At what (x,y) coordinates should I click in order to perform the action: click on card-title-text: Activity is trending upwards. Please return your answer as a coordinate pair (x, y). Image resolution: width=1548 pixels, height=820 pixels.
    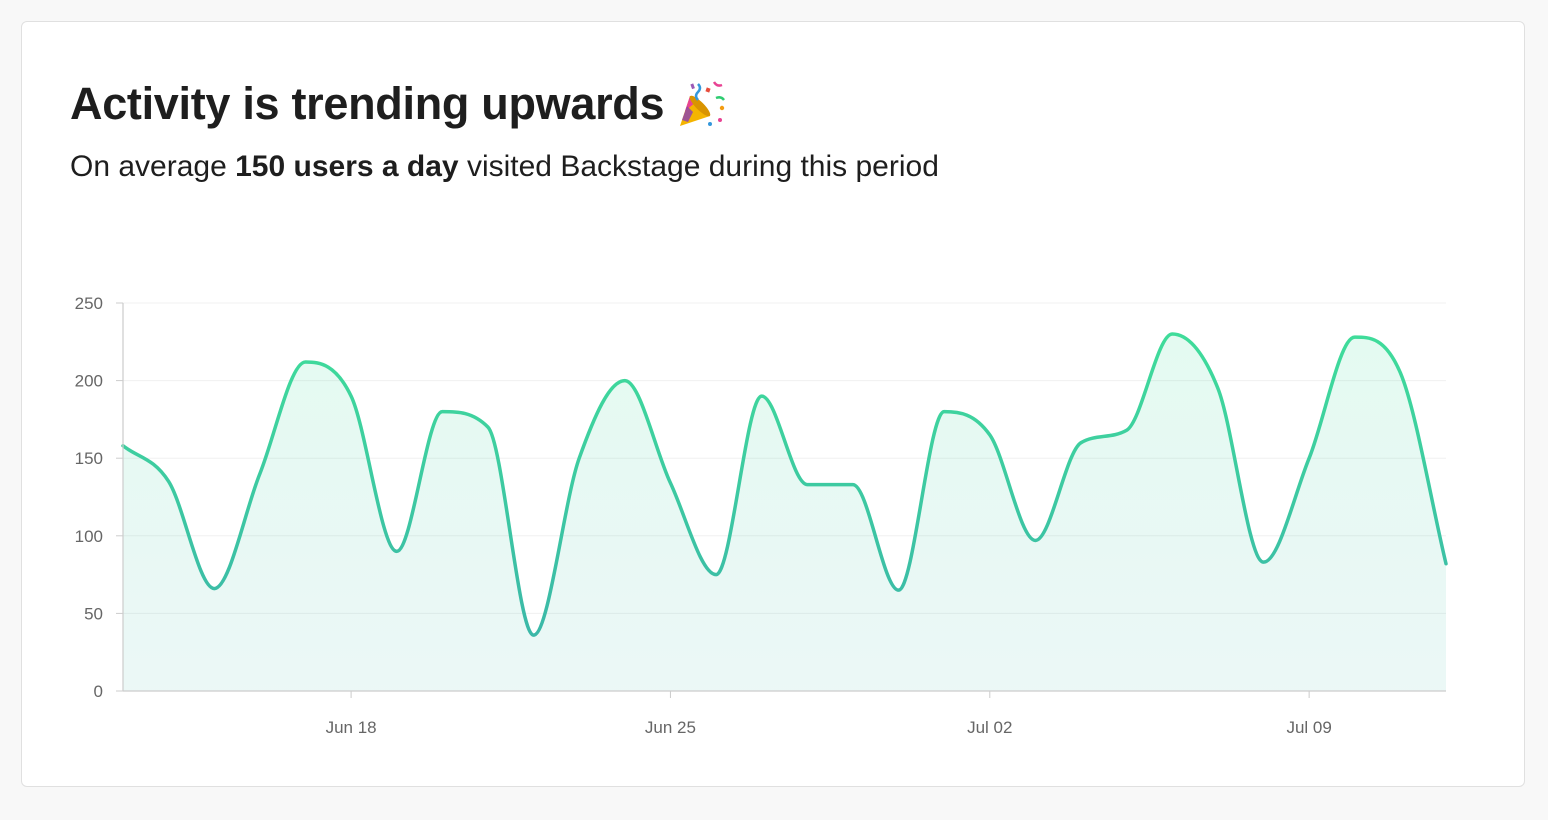
    Looking at the image, I should click on (367, 103).